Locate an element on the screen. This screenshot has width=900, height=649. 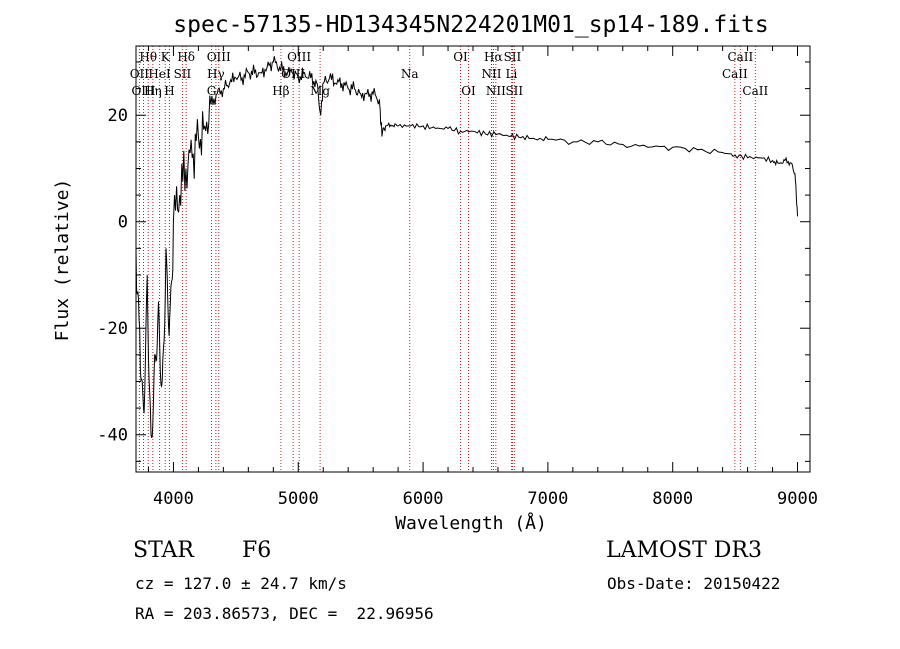
redshift-cz: cz = 127.0 ± 24.7 km/s is located at coordinates (241, 583).